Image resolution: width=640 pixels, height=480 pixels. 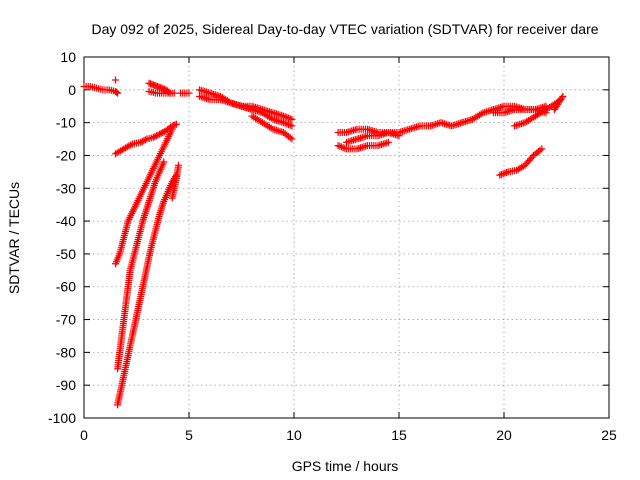 What do you see at coordinates (66, 123) in the screenshot?
I see `y-tick-label: -10` at bounding box center [66, 123].